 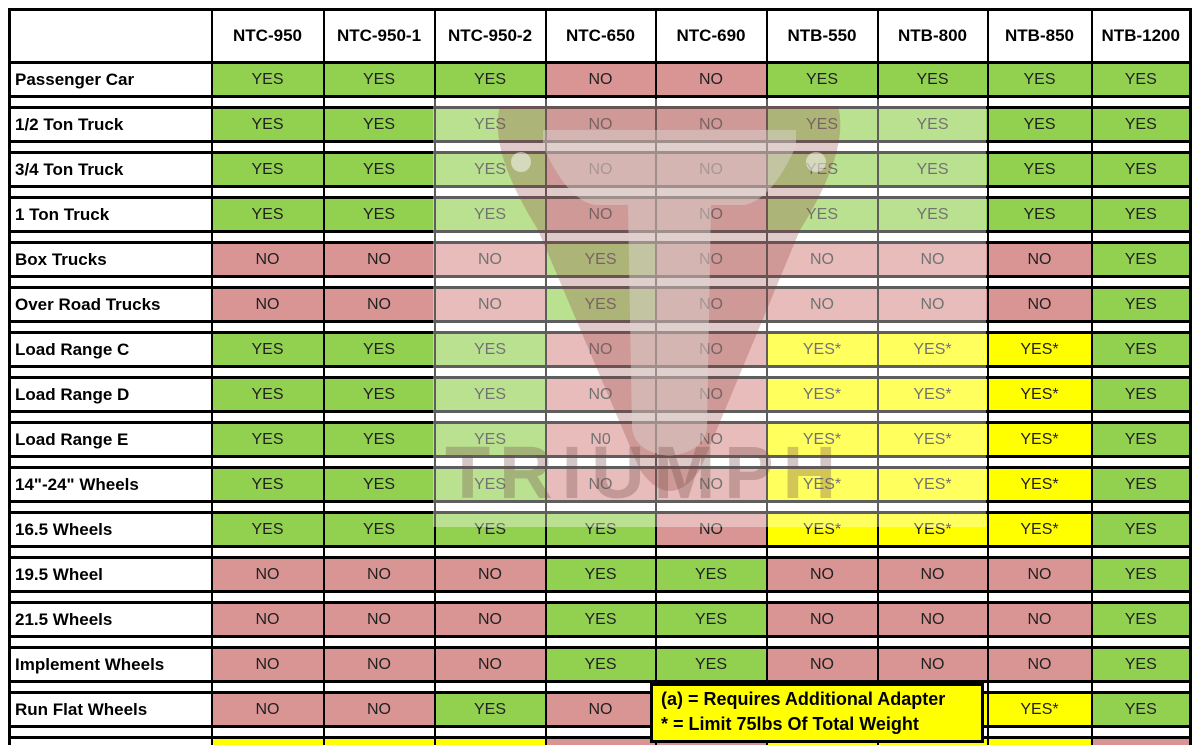 What do you see at coordinates (110, 36) in the screenshot?
I see `corner-cell` at bounding box center [110, 36].